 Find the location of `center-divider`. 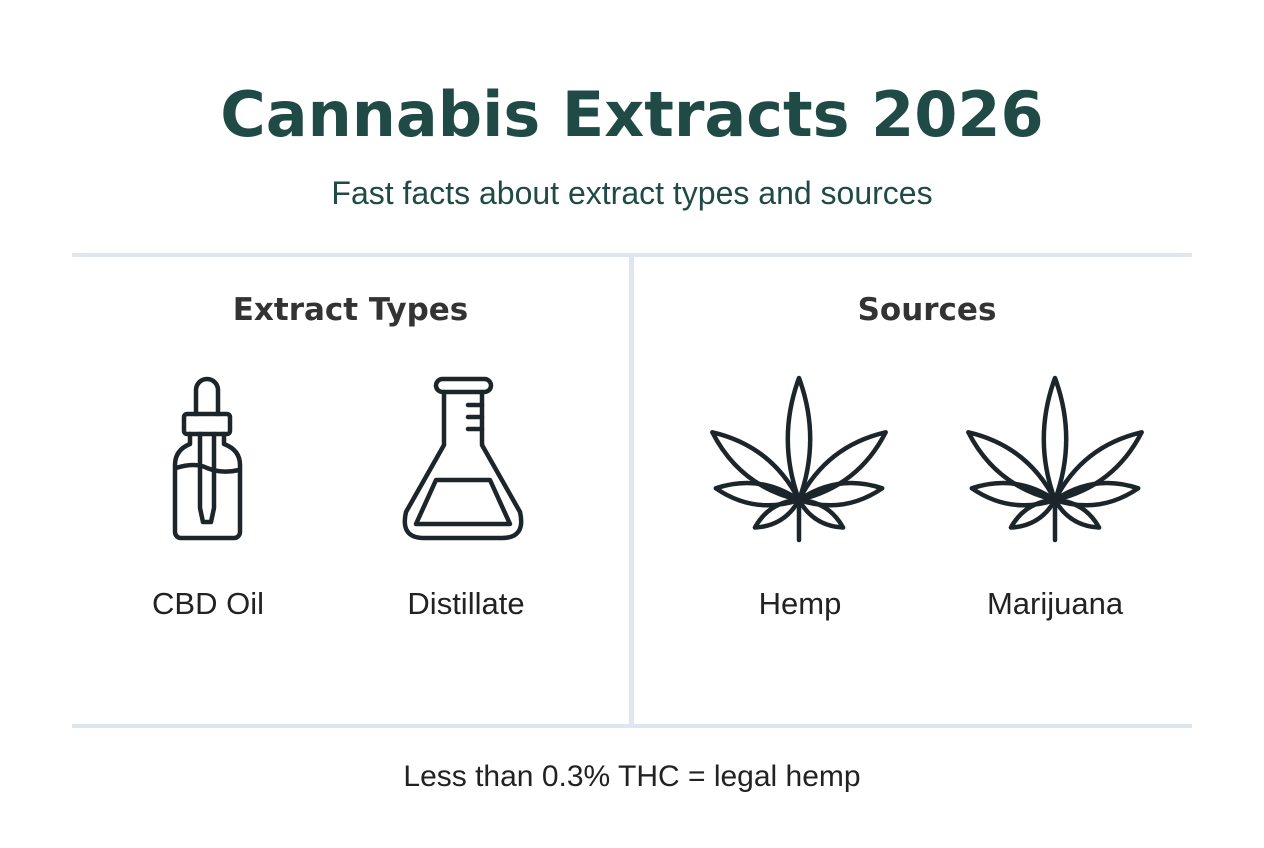

center-divider is located at coordinates (631, 491).